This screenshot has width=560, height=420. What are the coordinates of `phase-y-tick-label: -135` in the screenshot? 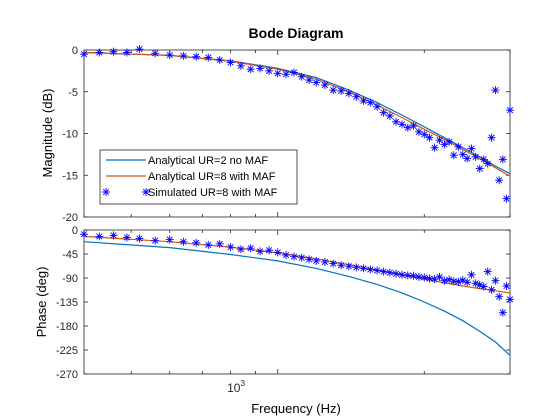 It's located at (67, 303).